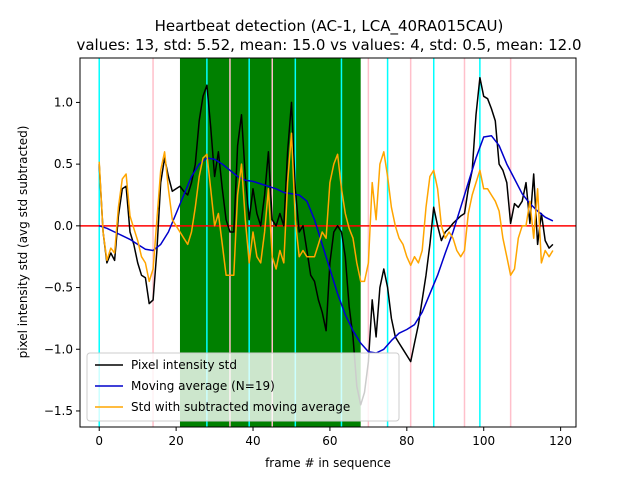 The image size is (640, 484). I want to click on y-tick-label-2: −0.5, so click(58, 288).